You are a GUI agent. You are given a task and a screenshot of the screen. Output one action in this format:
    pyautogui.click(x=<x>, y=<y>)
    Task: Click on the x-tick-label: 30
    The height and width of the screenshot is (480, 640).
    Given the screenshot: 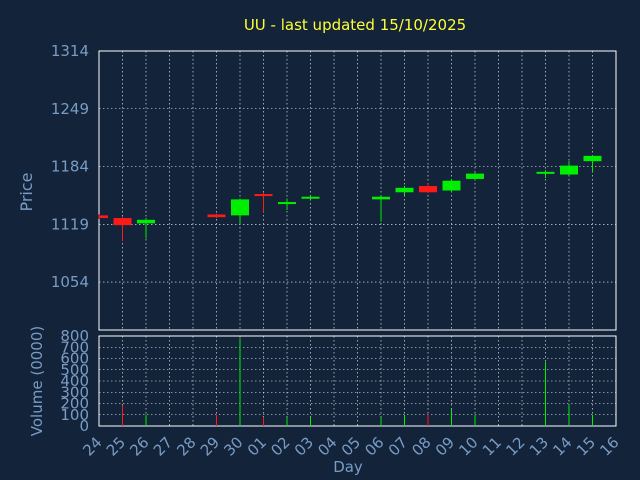 What is the action you would take?
    pyautogui.click(x=233, y=446)
    